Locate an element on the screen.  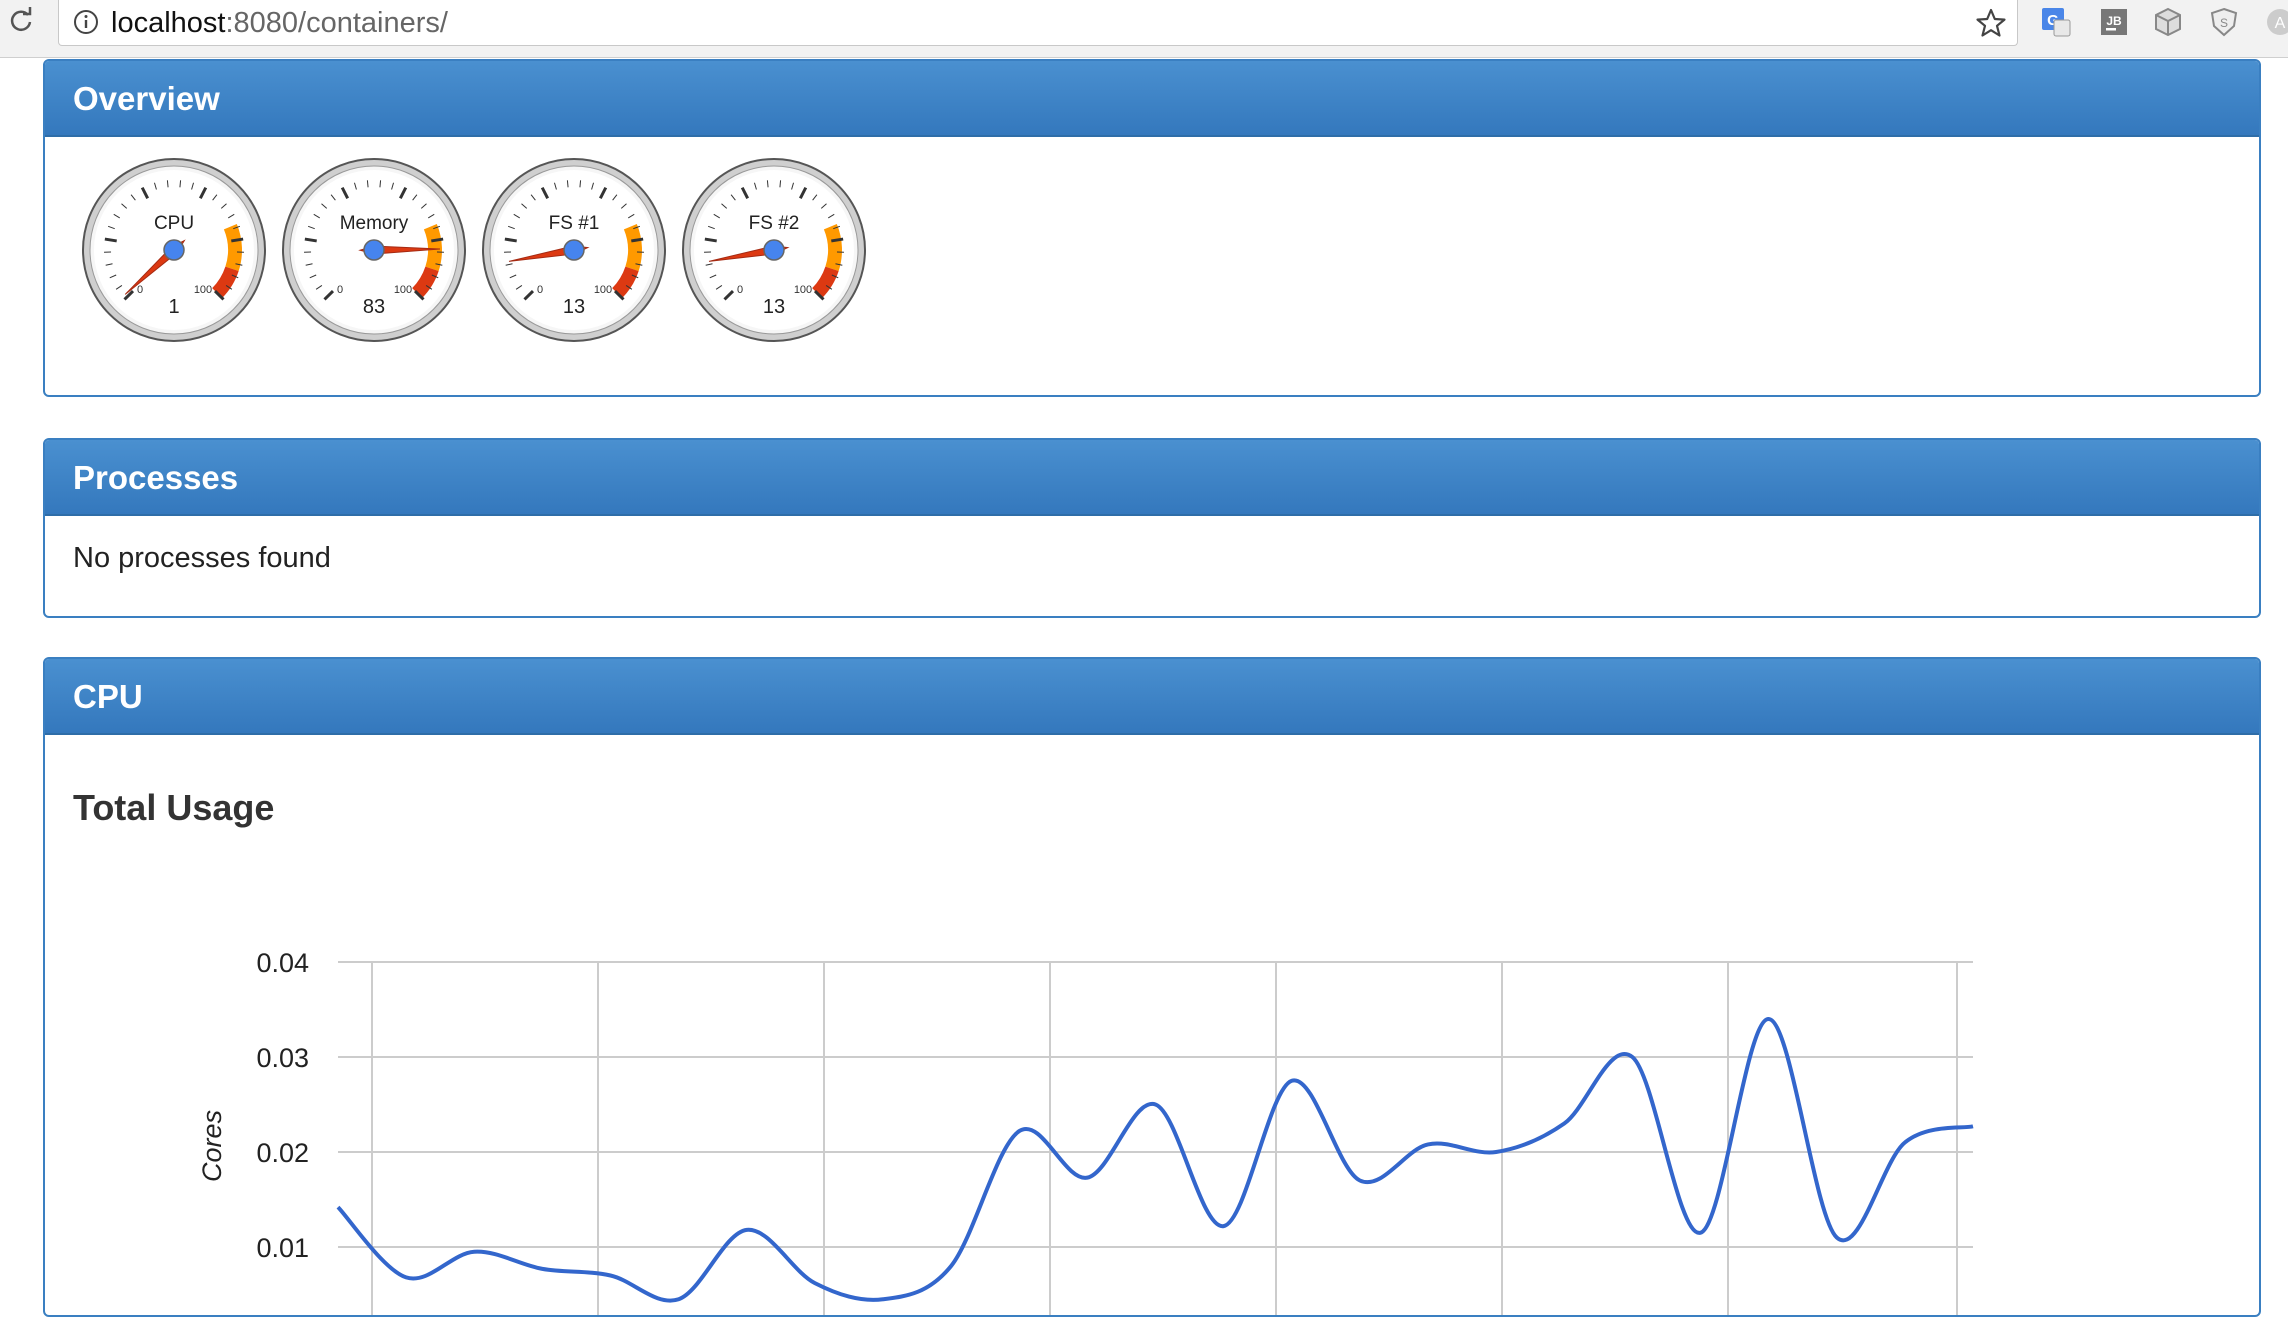
y-tick-label: 0.01 is located at coordinates (282, 1248).